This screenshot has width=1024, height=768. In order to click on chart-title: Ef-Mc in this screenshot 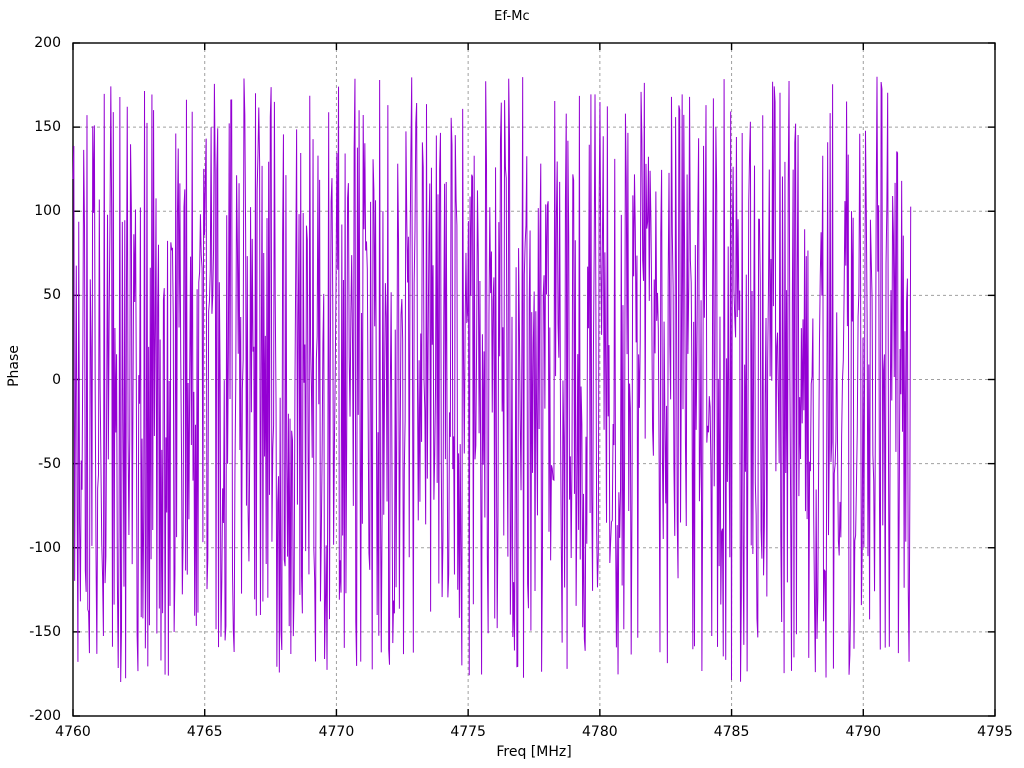, I will do `click(512, 16)`.